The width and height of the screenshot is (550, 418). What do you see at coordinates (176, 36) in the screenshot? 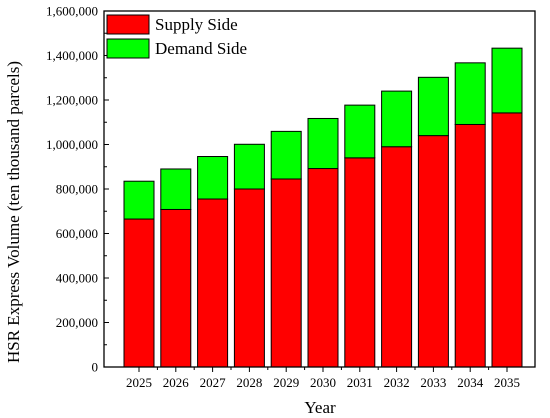
I see `legend: Supply Side Demand Side` at bounding box center [176, 36].